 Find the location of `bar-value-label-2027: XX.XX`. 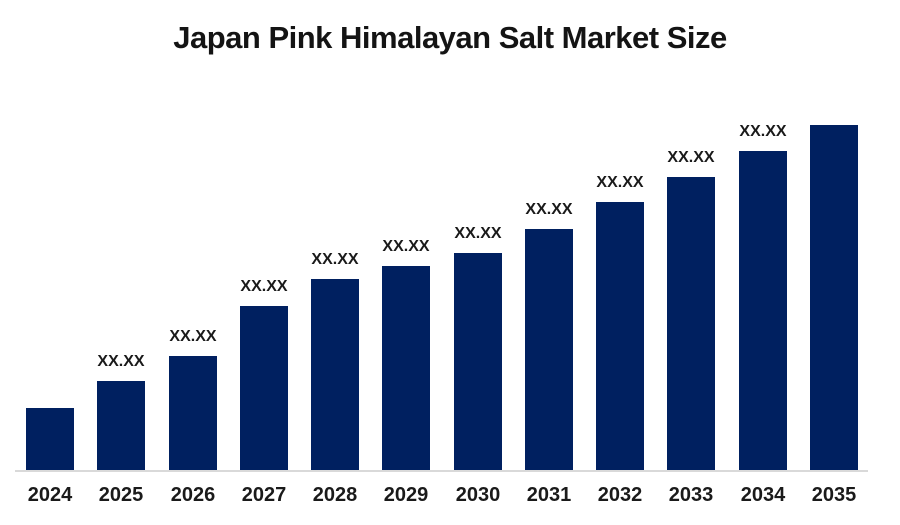

bar-value-label-2027: XX.XX is located at coordinates (264, 286).